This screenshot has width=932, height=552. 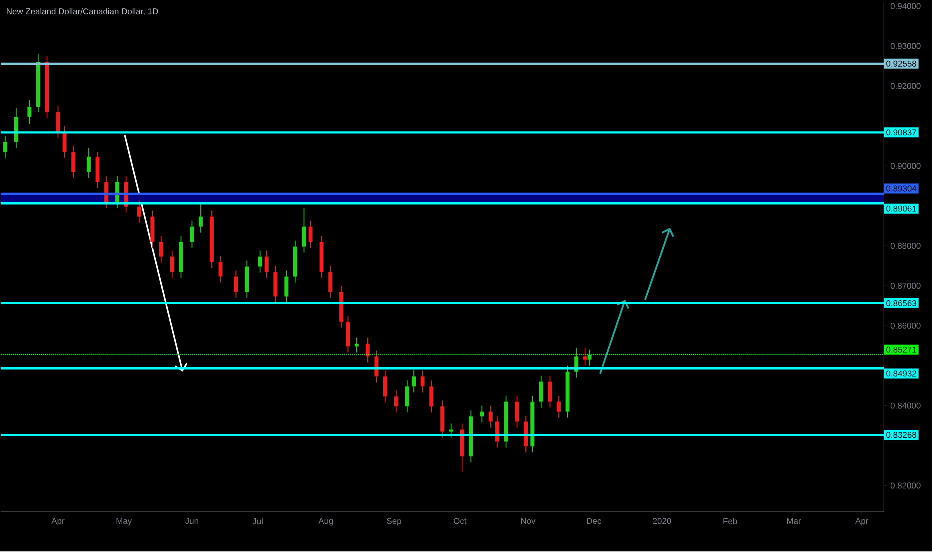 I want to click on x-tick-label: Aug, so click(x=326, y=522).